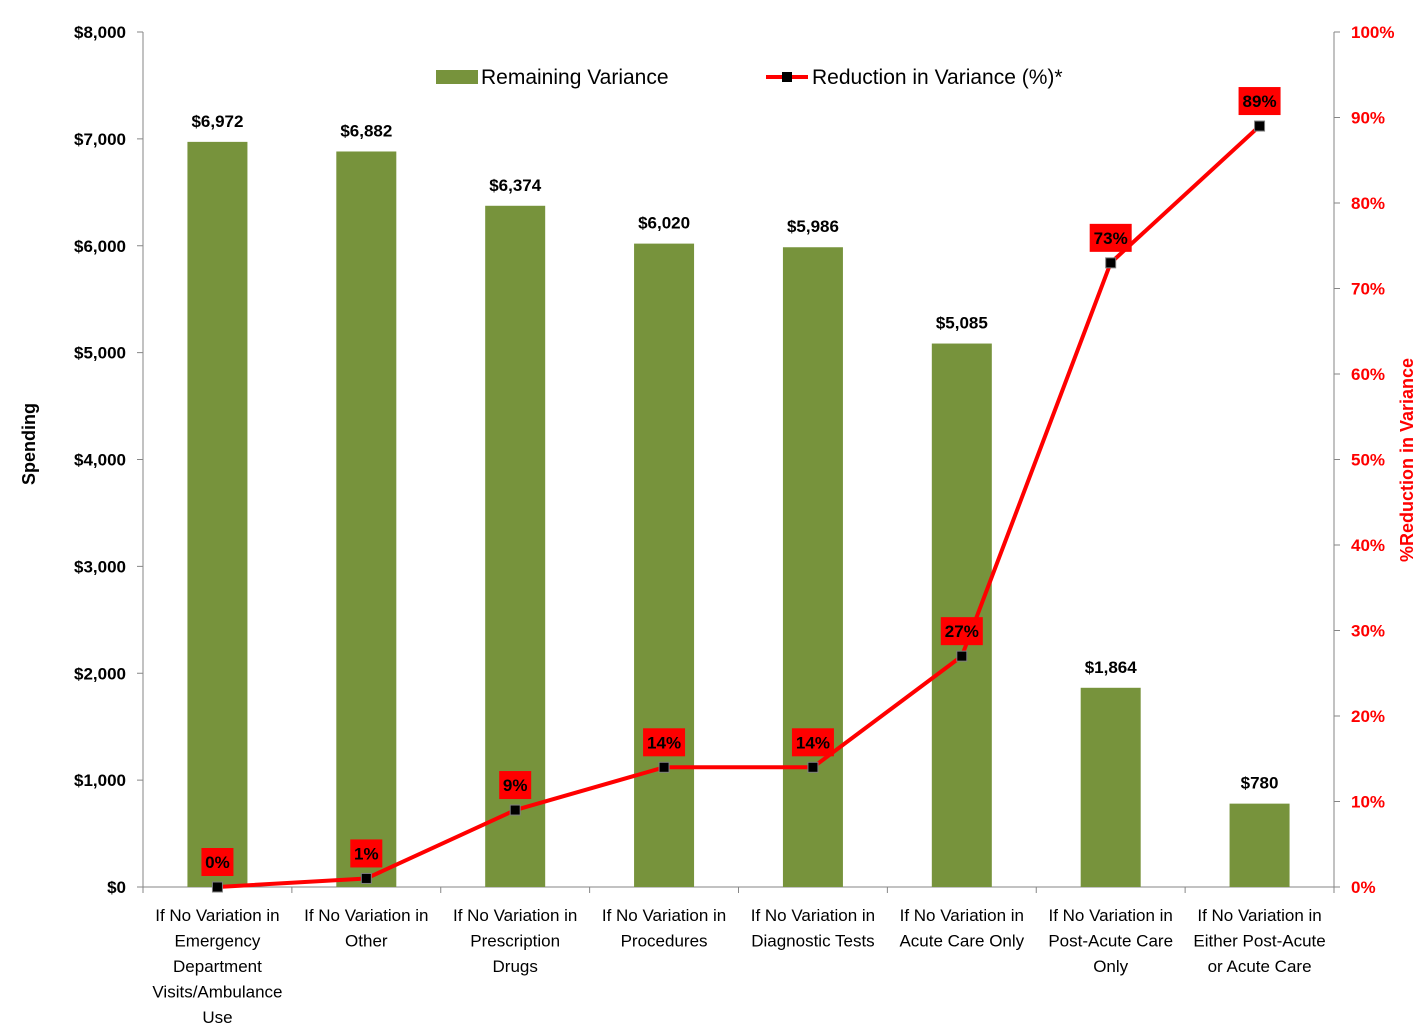  I want to click on bar-value-label: $1,864, so click(1111, 667).